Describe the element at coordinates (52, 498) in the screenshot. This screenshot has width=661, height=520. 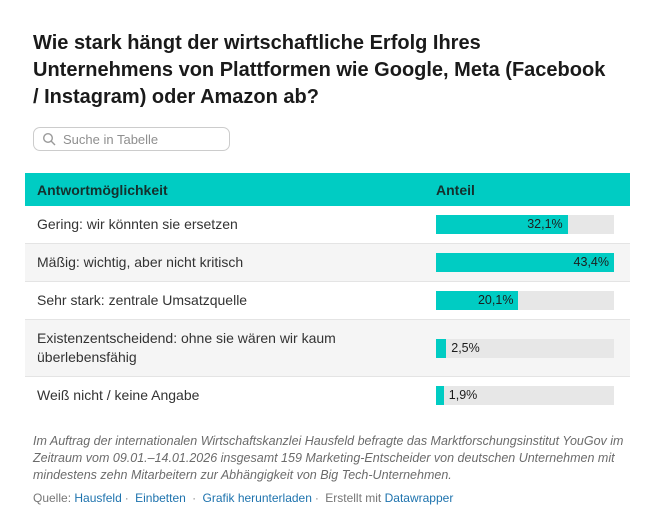
I see `source-label: Quelle:` at that location.